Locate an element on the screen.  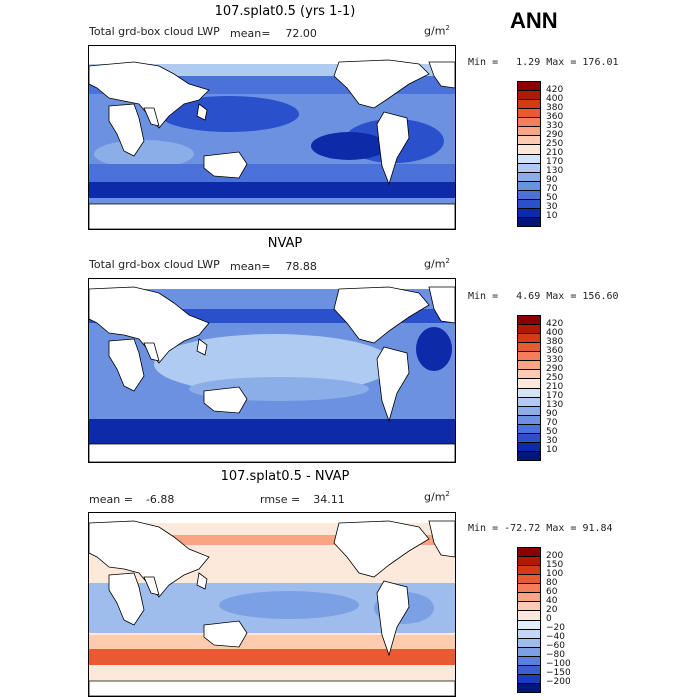
colorbar-tick-label: 150 is located at coordinates (555, 565).